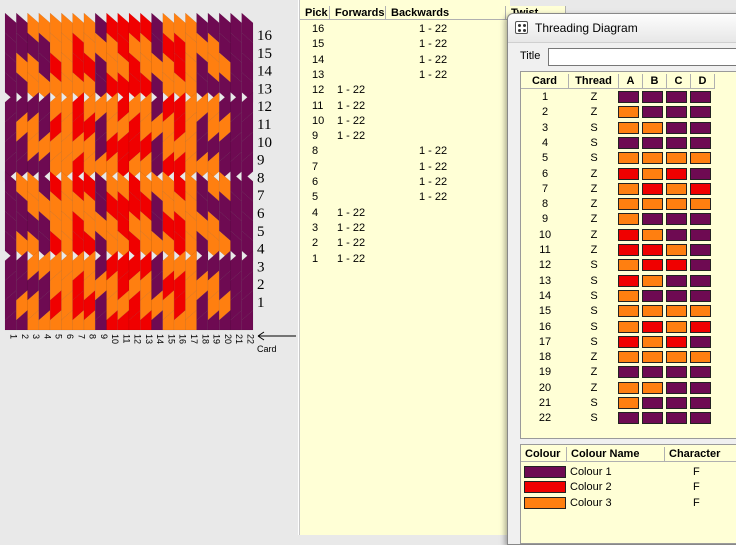  What do you see at coordinates (405, 182) in the screenshot?
I see `pick-row: 6 1 - 22` at bounding box center [405, 182].